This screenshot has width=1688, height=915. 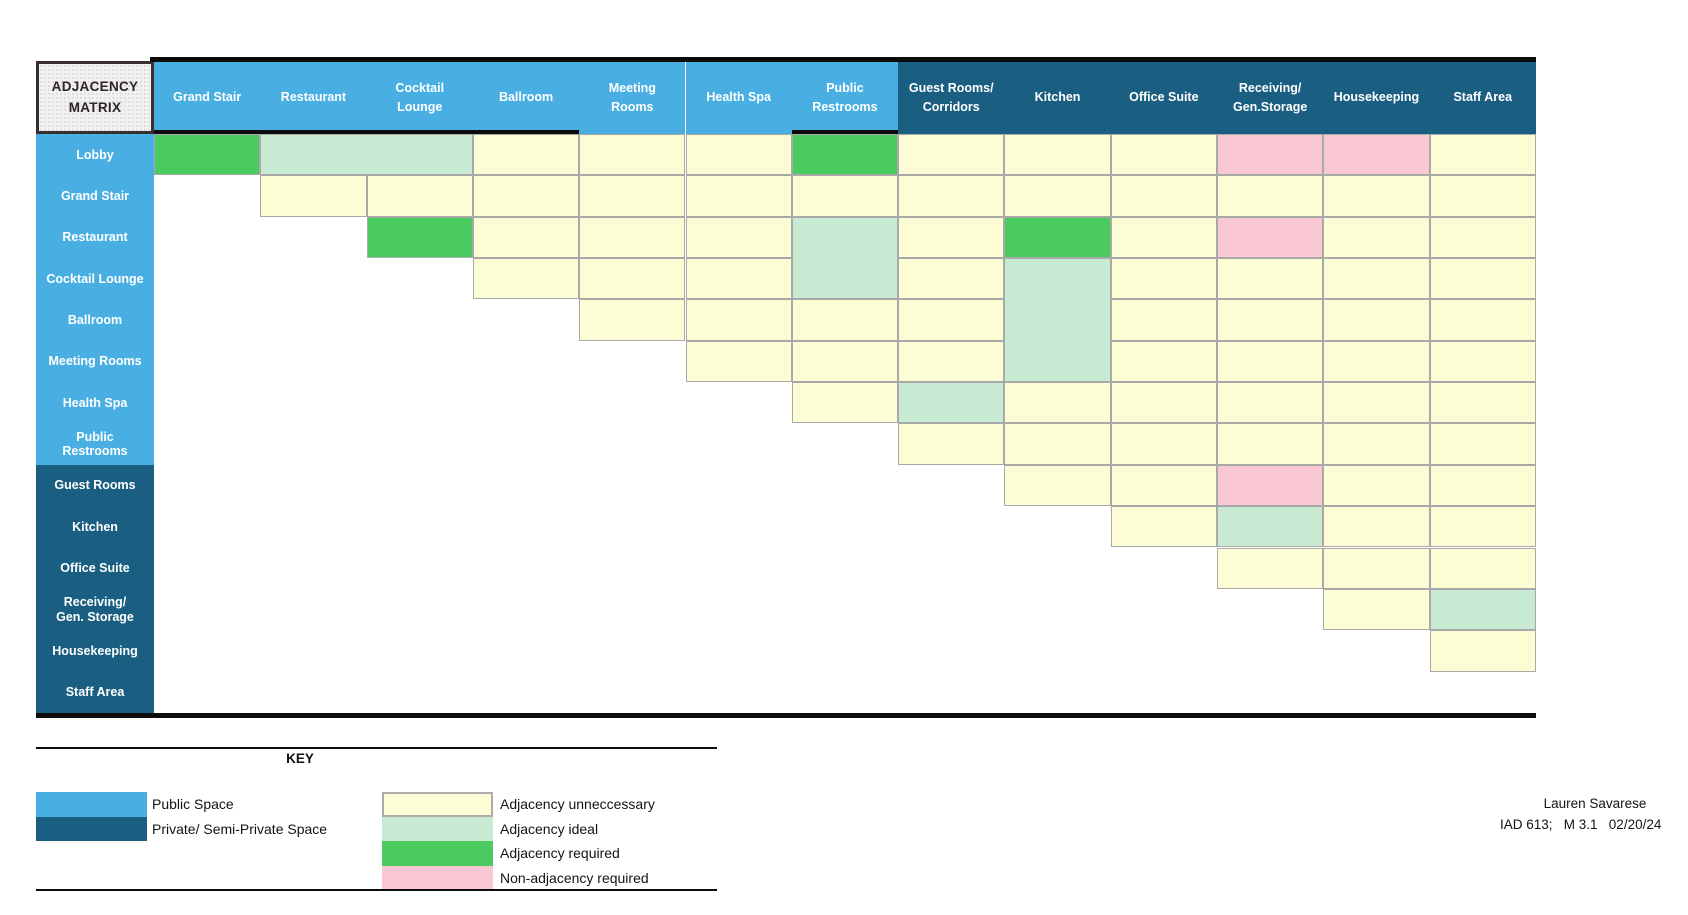 I want to click on matrix-cell-restaurant-staff-area, so click(x=1482, y=237).